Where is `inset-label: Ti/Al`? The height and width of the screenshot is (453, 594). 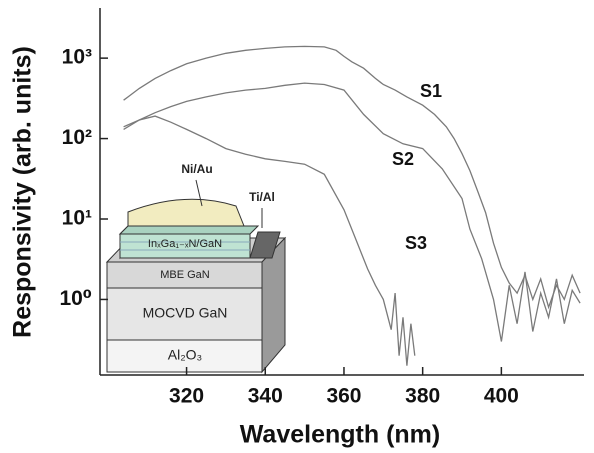 inset-label: Ti/Al is located at coordinates (262, 197).